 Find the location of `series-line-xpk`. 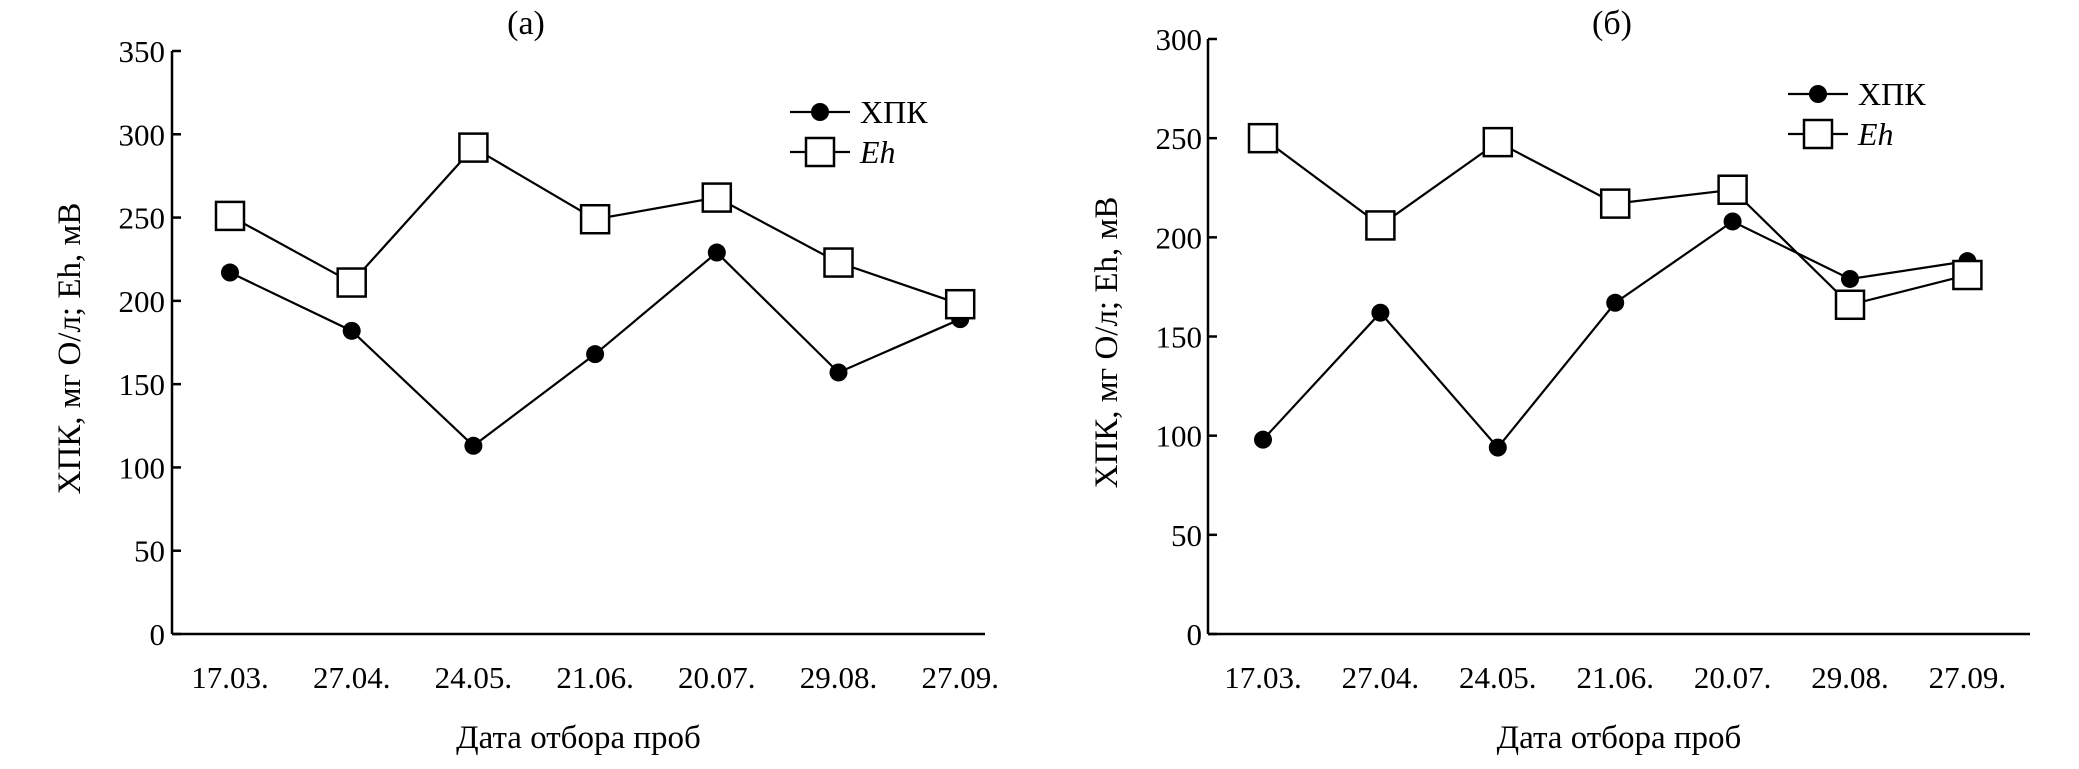

series-line-xpk is located at coordinates (1615, 335).